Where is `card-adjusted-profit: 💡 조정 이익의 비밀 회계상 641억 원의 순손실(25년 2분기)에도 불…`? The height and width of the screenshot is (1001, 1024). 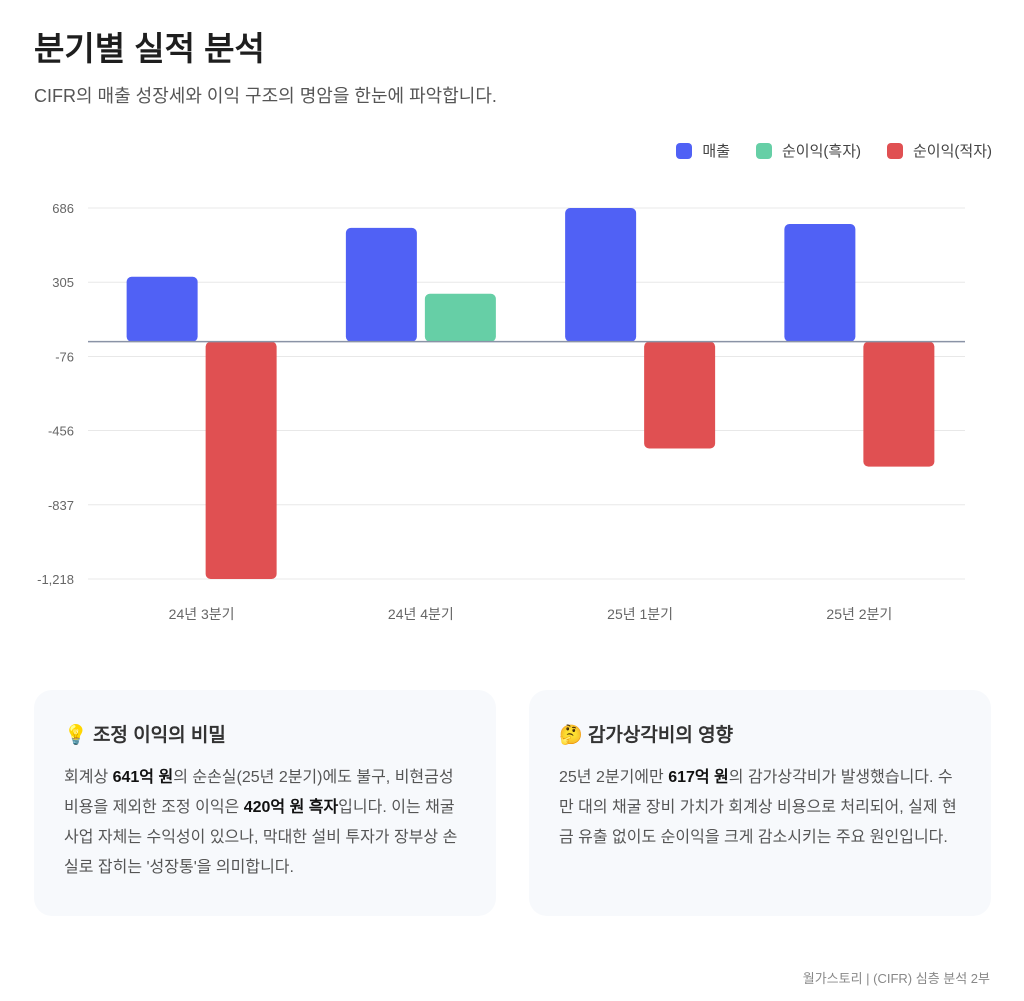
card-adjusted-profit: 💡 조정 이익의 비밀 회계상 641억 원의 순손실(25년 2분기)에도 불… is located at coordinates (265, 803).